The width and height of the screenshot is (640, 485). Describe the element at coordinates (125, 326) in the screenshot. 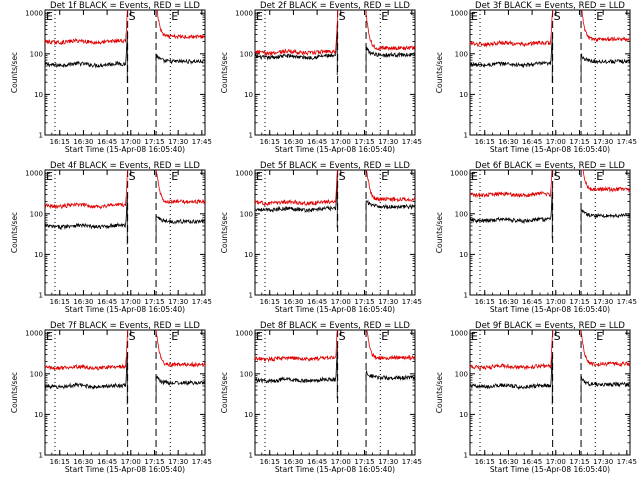

I see `panel-title: Det 7f BLACK = Events, RED = LLD` at that location.